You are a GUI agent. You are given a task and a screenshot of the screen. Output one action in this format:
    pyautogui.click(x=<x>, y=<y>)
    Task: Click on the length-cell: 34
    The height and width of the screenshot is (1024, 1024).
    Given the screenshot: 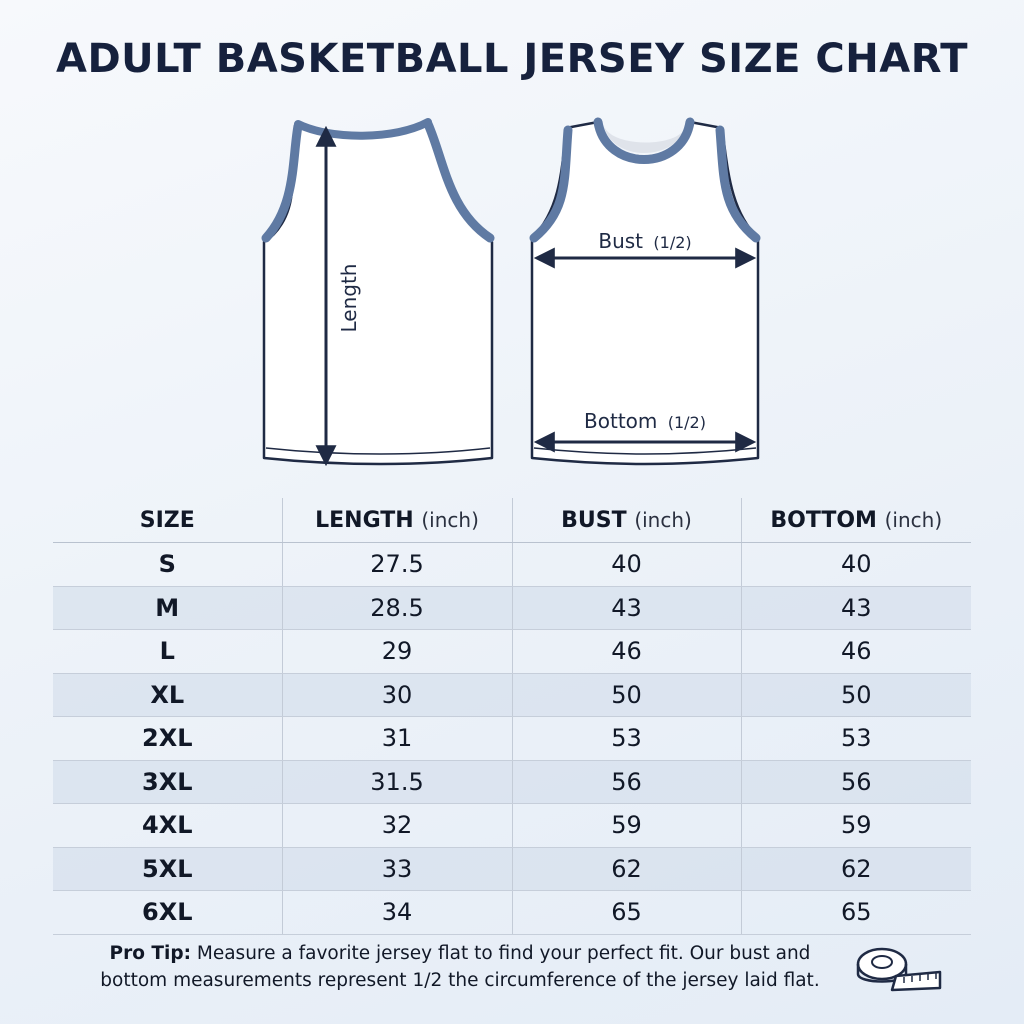 What is the action you would take?
    pyautogui.click(x=396, y=912)
    